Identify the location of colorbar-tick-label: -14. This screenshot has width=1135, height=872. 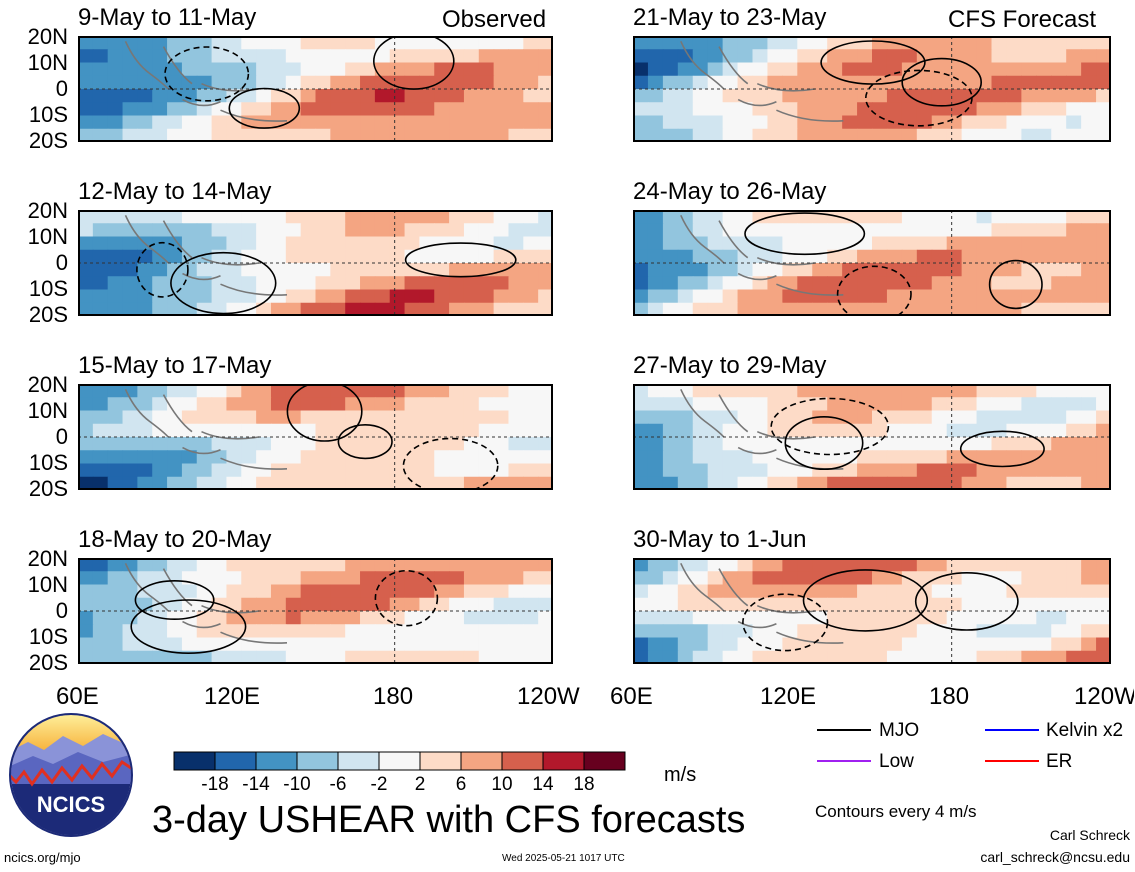
(256, 784).